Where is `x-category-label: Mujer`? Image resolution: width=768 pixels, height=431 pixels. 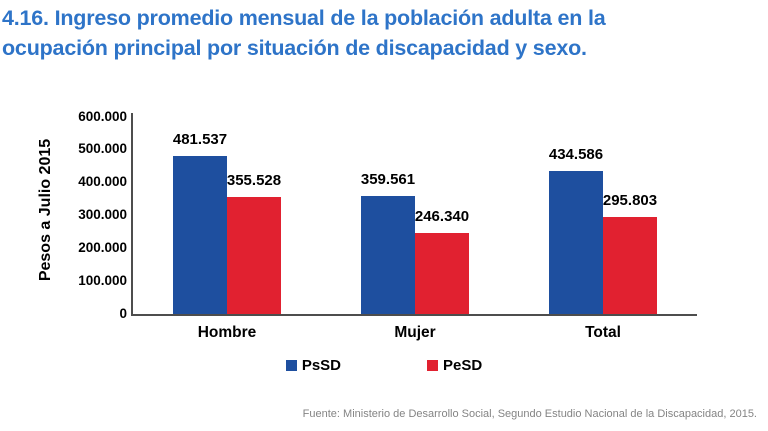 x-category-label: Mujer is located at coordinates (415, 332).